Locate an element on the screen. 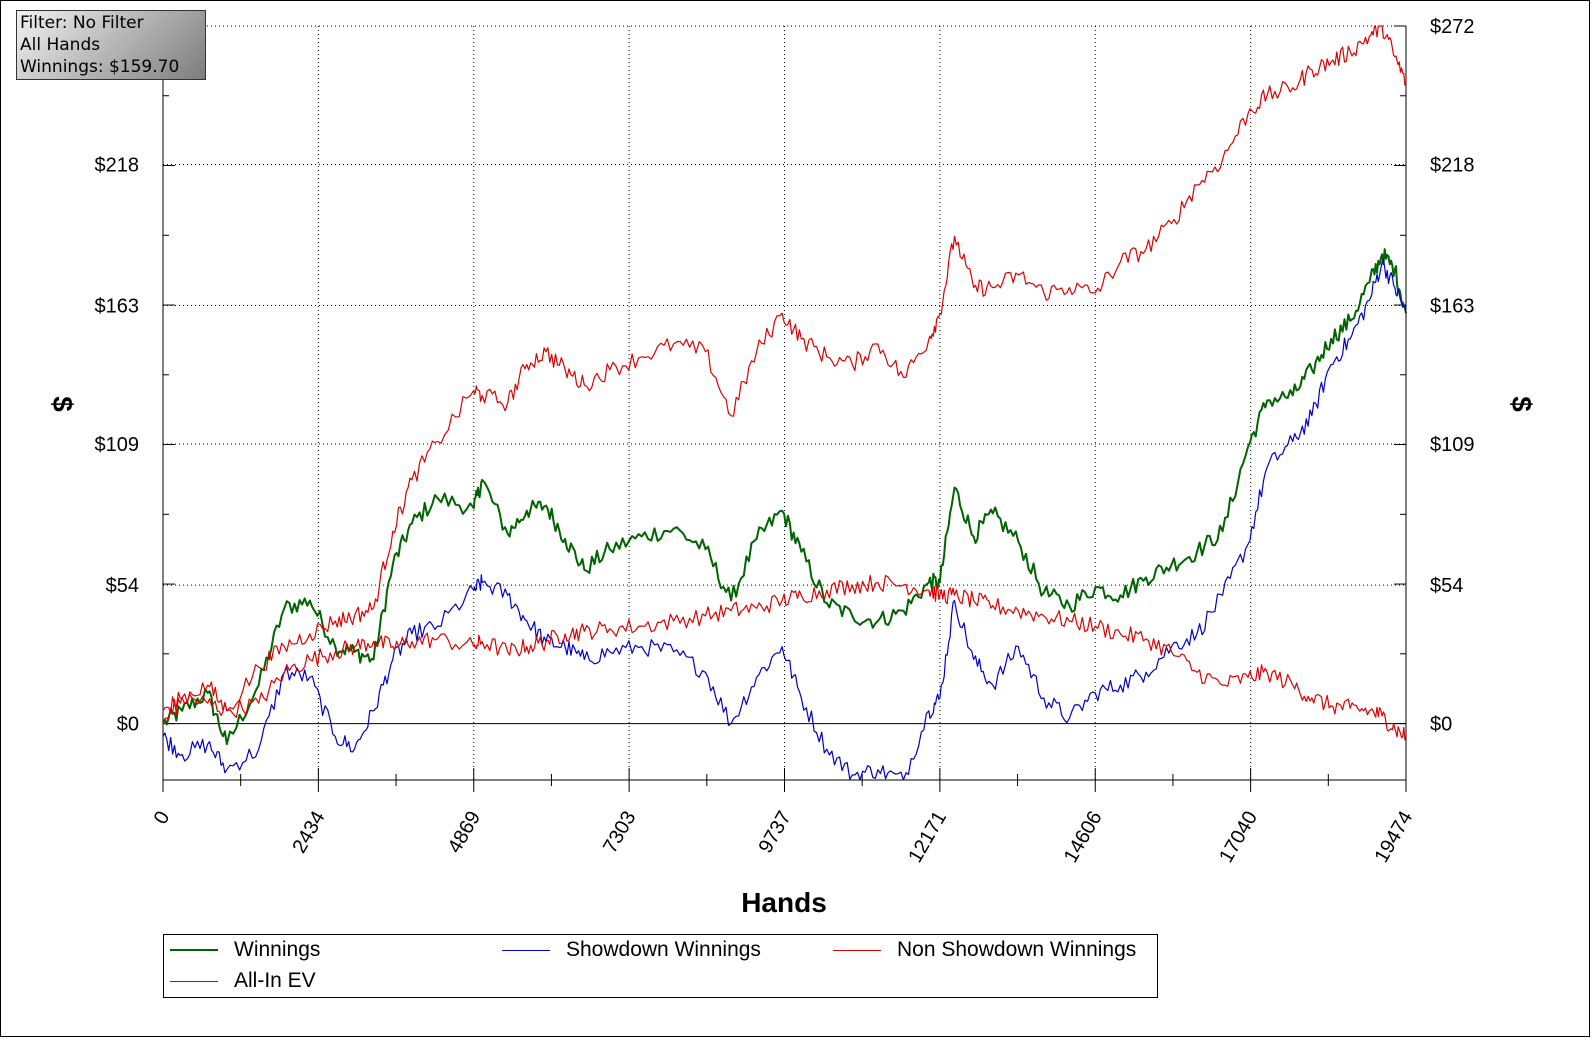 This screenshot has width=1592, height=1039. legend-swatch-winnings is located at coordinates (194, 950).